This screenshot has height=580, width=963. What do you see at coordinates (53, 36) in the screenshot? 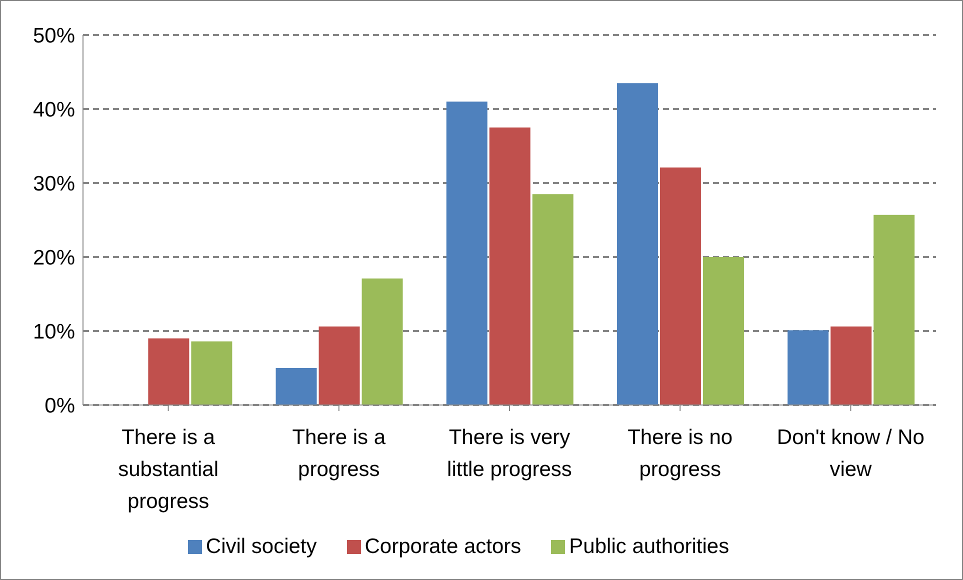
I see `y-tick-label: 50%` at bounding box center [53, 36].